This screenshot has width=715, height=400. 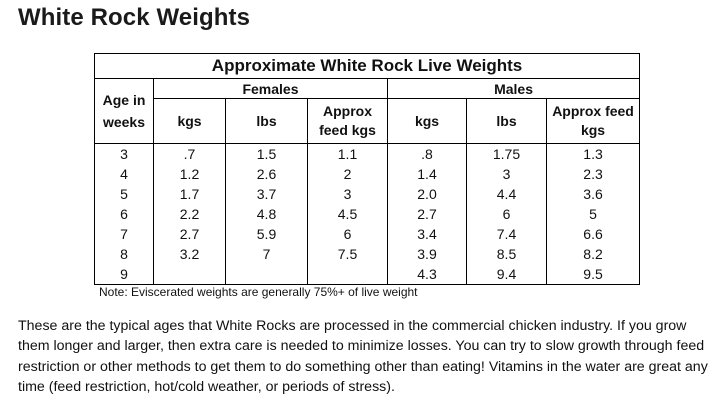 I want to click on table-cell: 9.5, so click(x=593, y=274).